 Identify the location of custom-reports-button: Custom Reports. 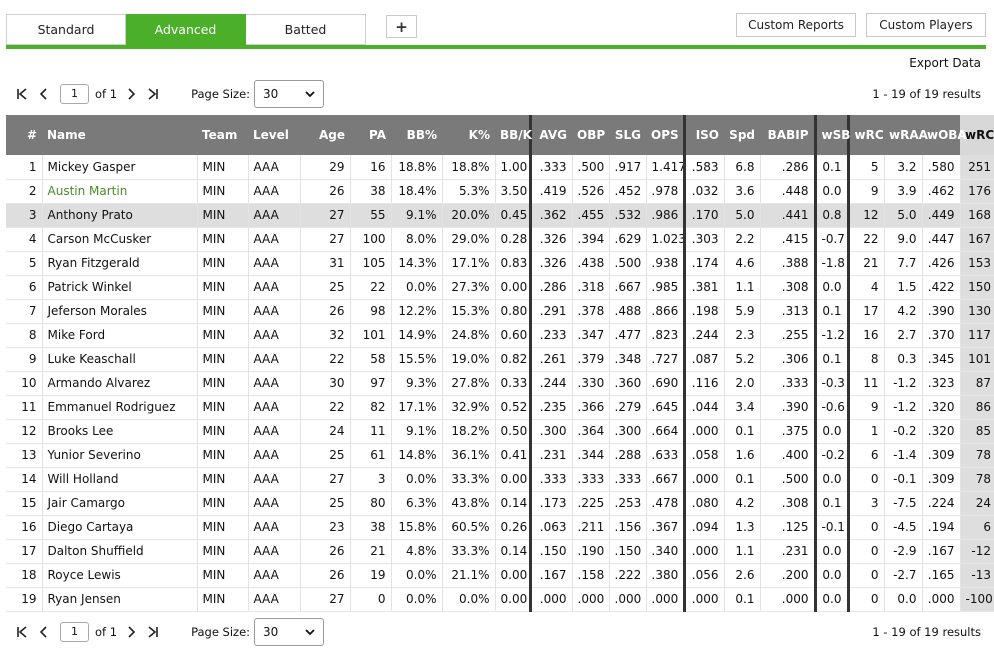
(796, 25).